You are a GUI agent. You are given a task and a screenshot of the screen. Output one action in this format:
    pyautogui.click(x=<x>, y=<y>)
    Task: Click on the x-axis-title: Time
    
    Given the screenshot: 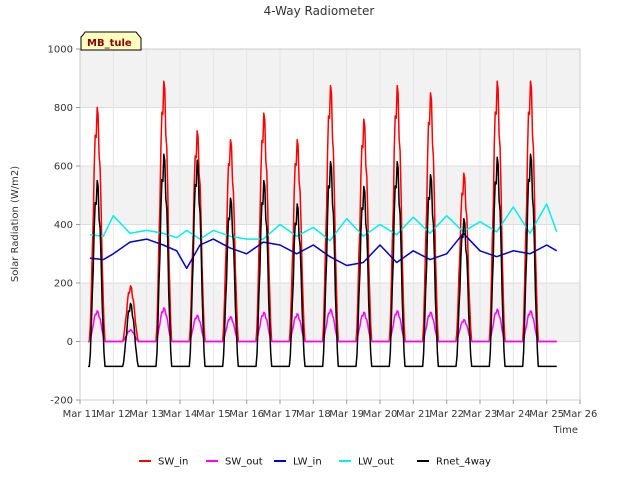 What is the action you would take?
    pyautogui.click(x=565, y=430)
    